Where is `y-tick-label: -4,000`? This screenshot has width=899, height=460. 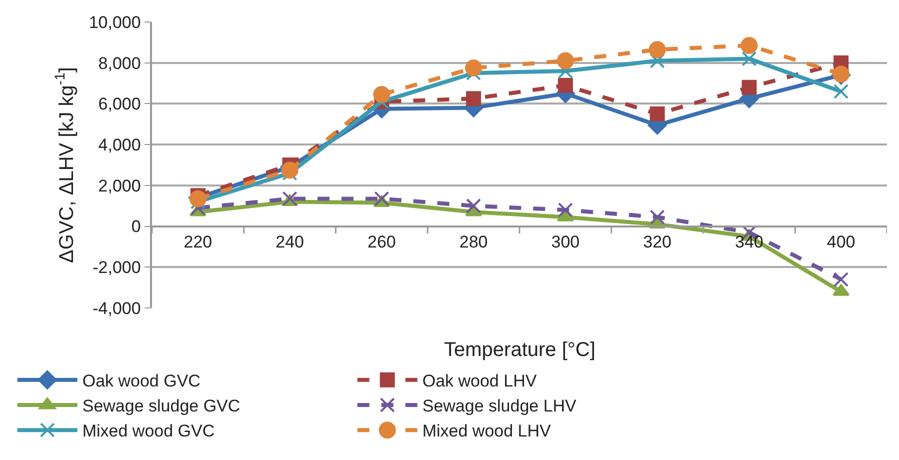
y-tick-label: -4,000 is located at coordinates (116, 308).